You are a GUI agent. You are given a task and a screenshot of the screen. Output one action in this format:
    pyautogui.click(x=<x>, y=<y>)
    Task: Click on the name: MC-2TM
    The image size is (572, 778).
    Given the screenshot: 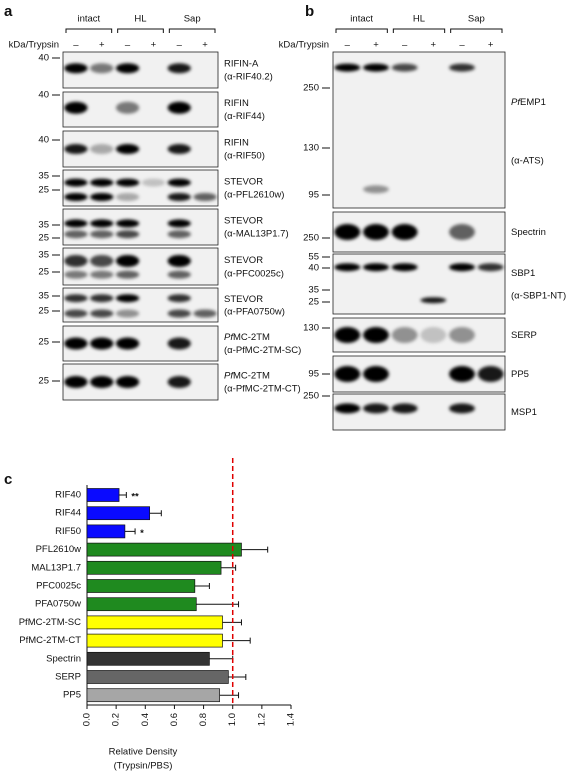 What is the action you would take?
    pyautogui.click(x=251, y=337)
    